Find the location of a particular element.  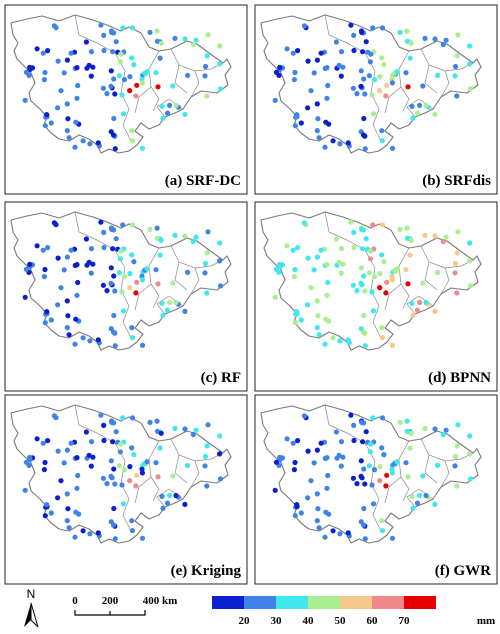

scale-bar-label: 400 km is located at coordinates (160, 601).